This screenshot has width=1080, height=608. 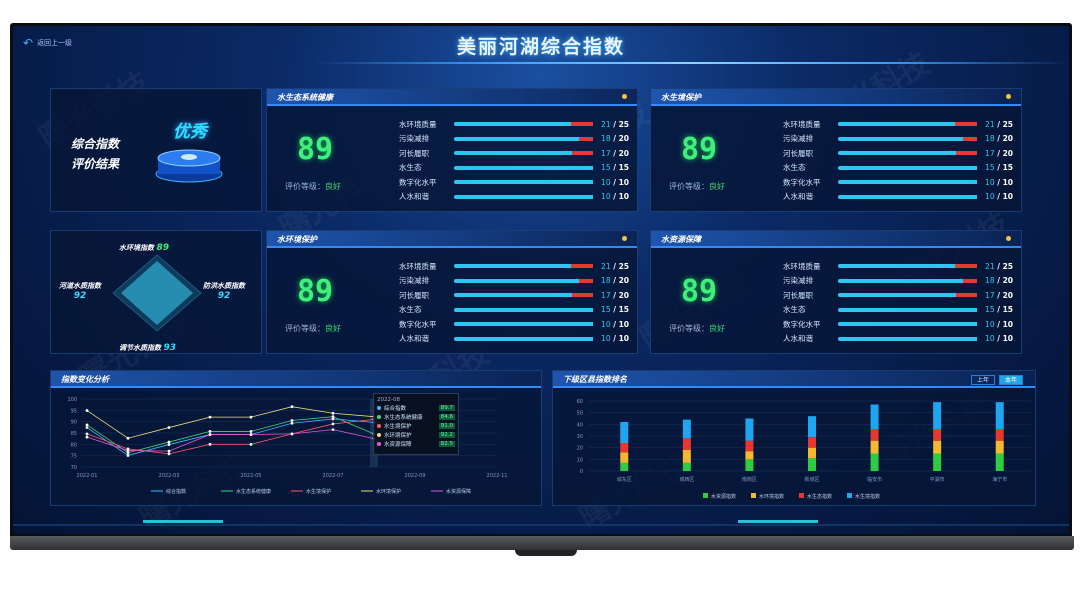 I want to click on panel-rating: 评价等级：良好, so click(x=697, y=186).